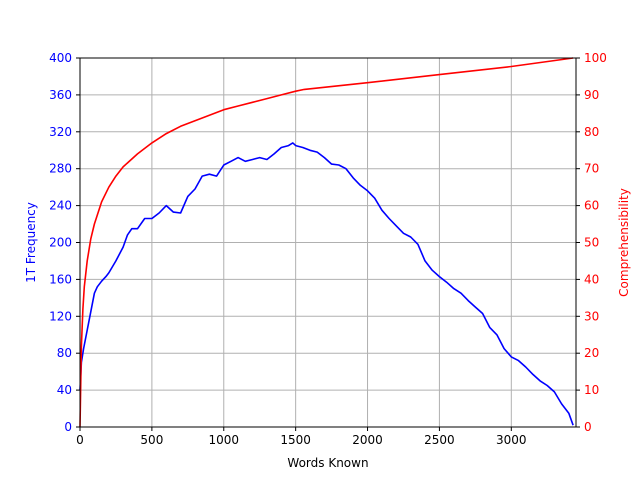  What do you see at coordinates (591, 316) in the screenshot?
I see `y-right-tick-label: 30` at bounding box center [591, 316].